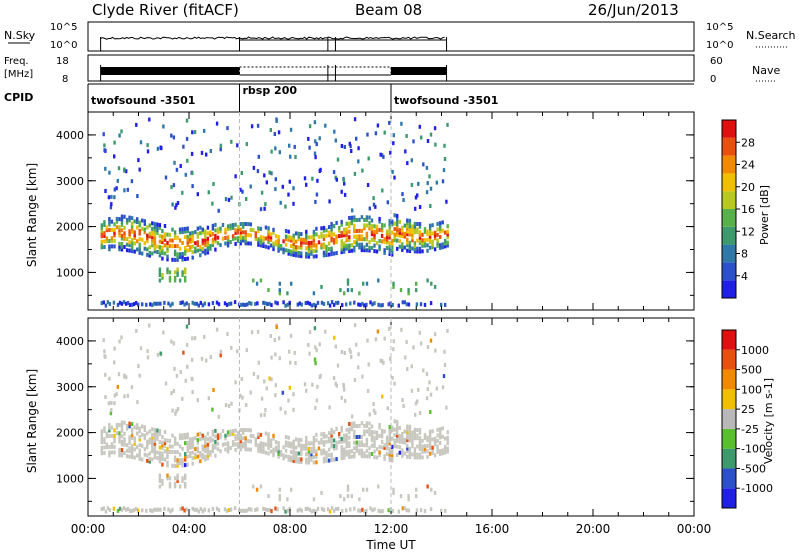 This screenshot has width=800, height=554. I want to click on y-tick-label: 2000, so click(70, 433).